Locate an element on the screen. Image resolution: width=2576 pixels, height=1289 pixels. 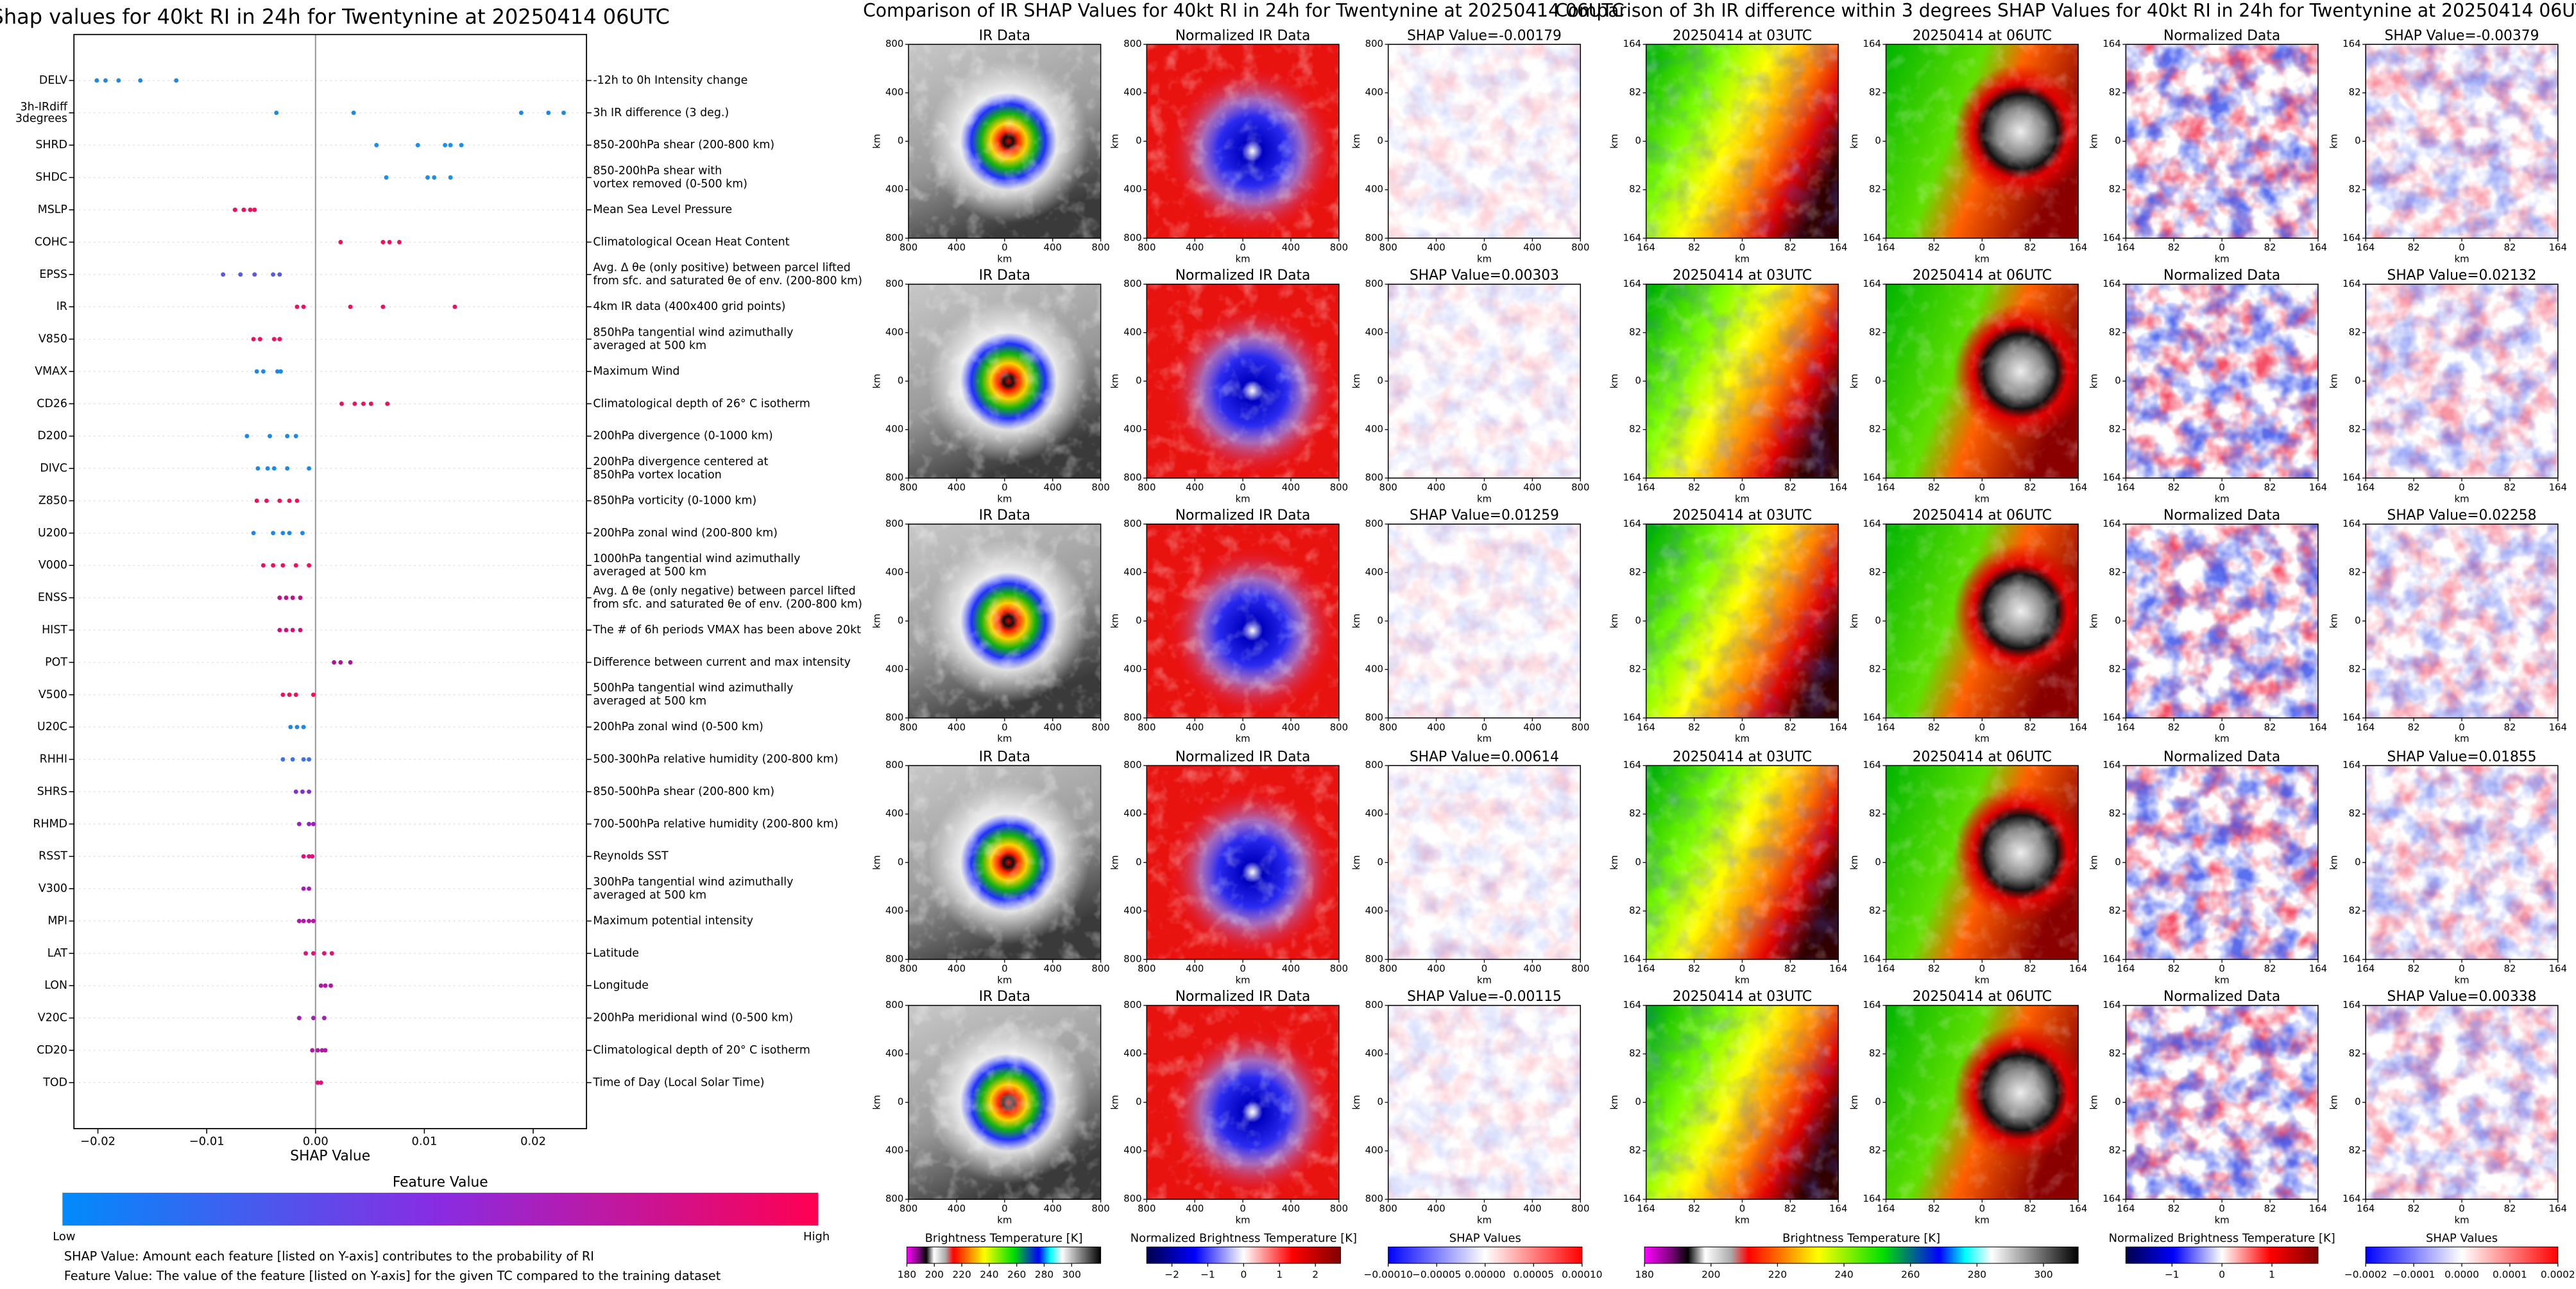
feature-label: SHDC is located at coordinates (51, 177).